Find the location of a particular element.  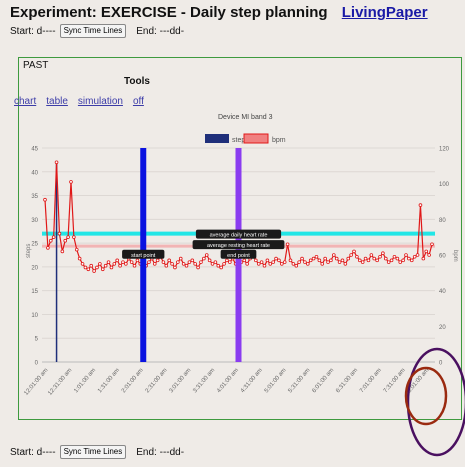

average-resting-hr-label: average resting heart rate is located at coordinates (238, 246).